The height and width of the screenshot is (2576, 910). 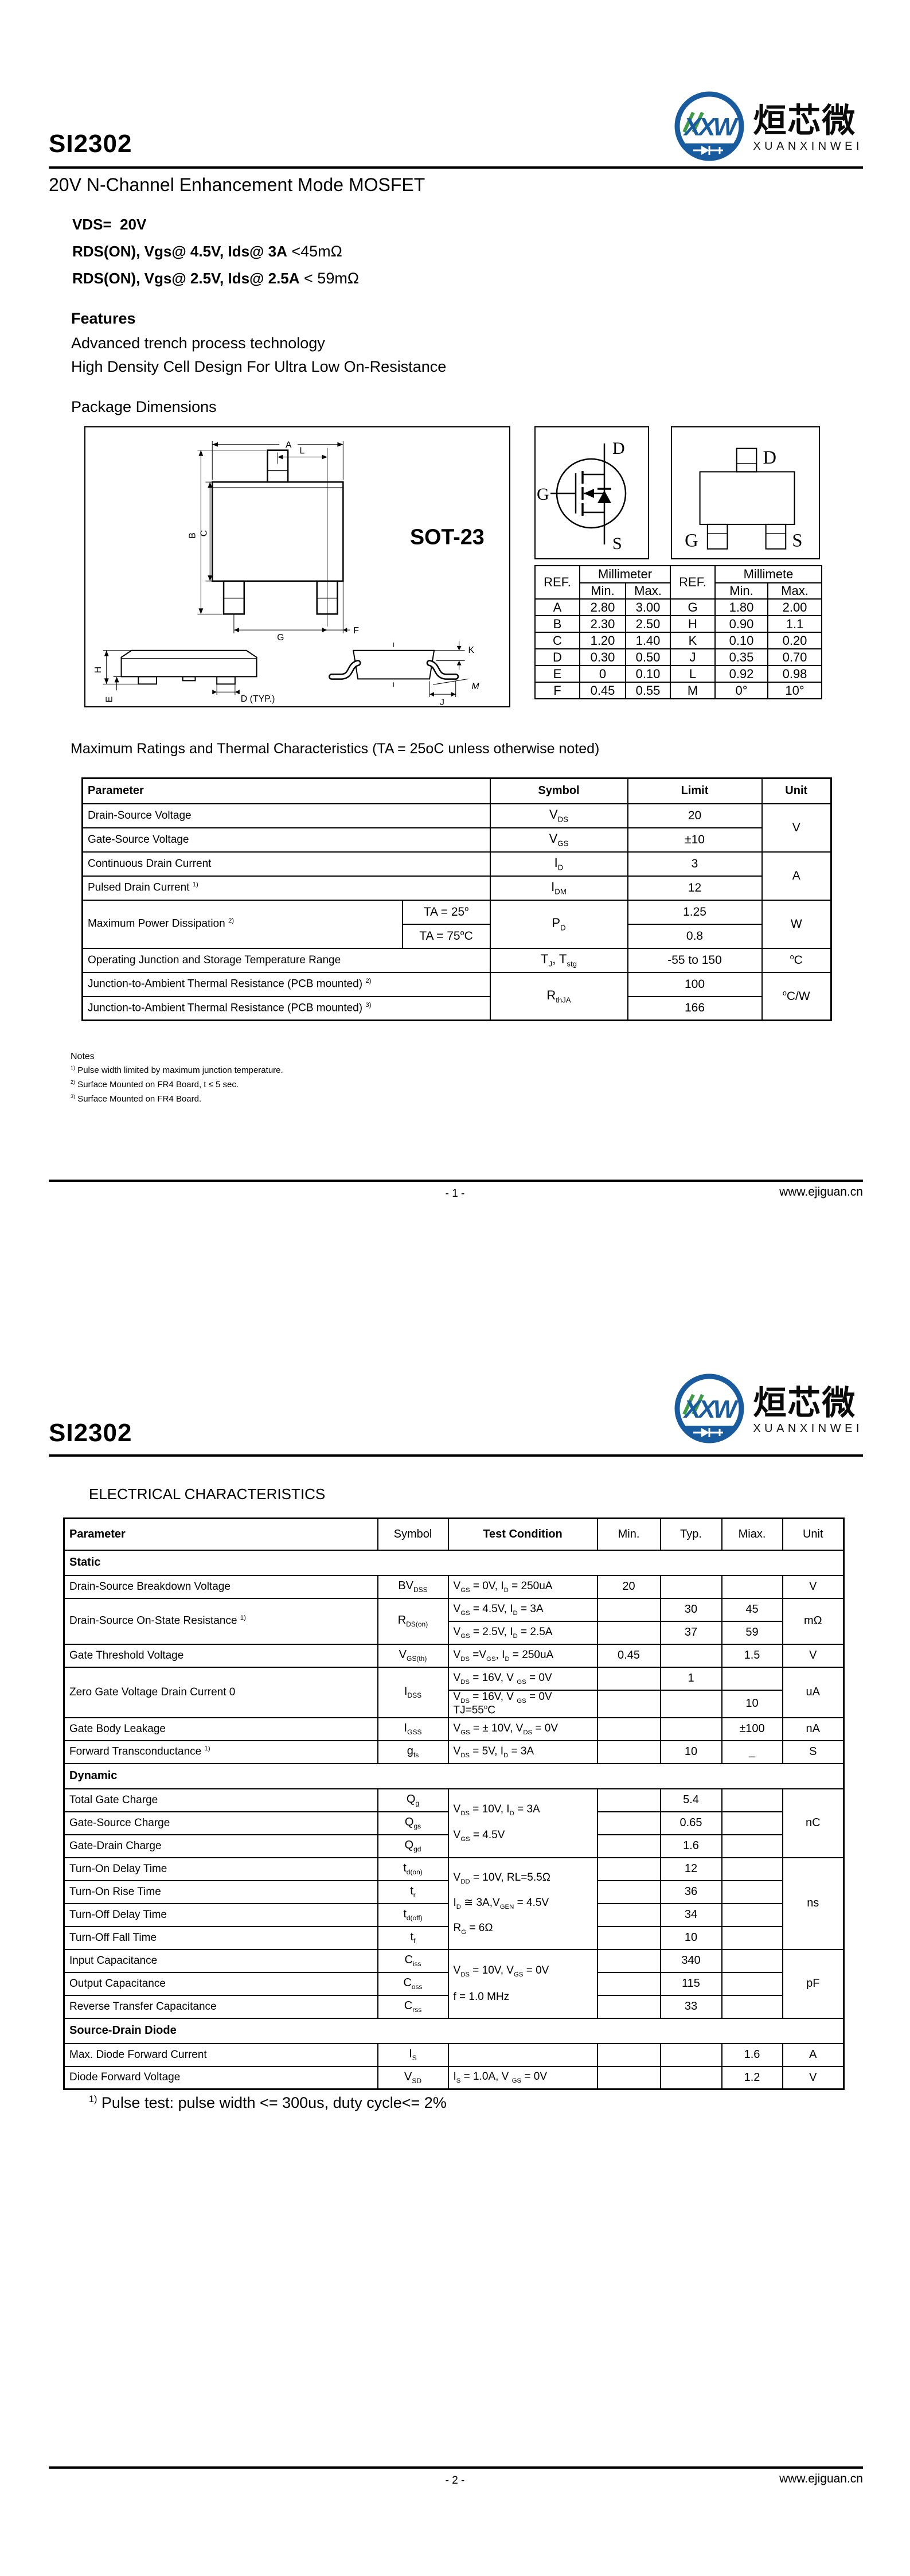 What do you see at coordinates (446, 912) in the screenshot?
I see `condition: TA = 25o` at bounding box center [446, 912].